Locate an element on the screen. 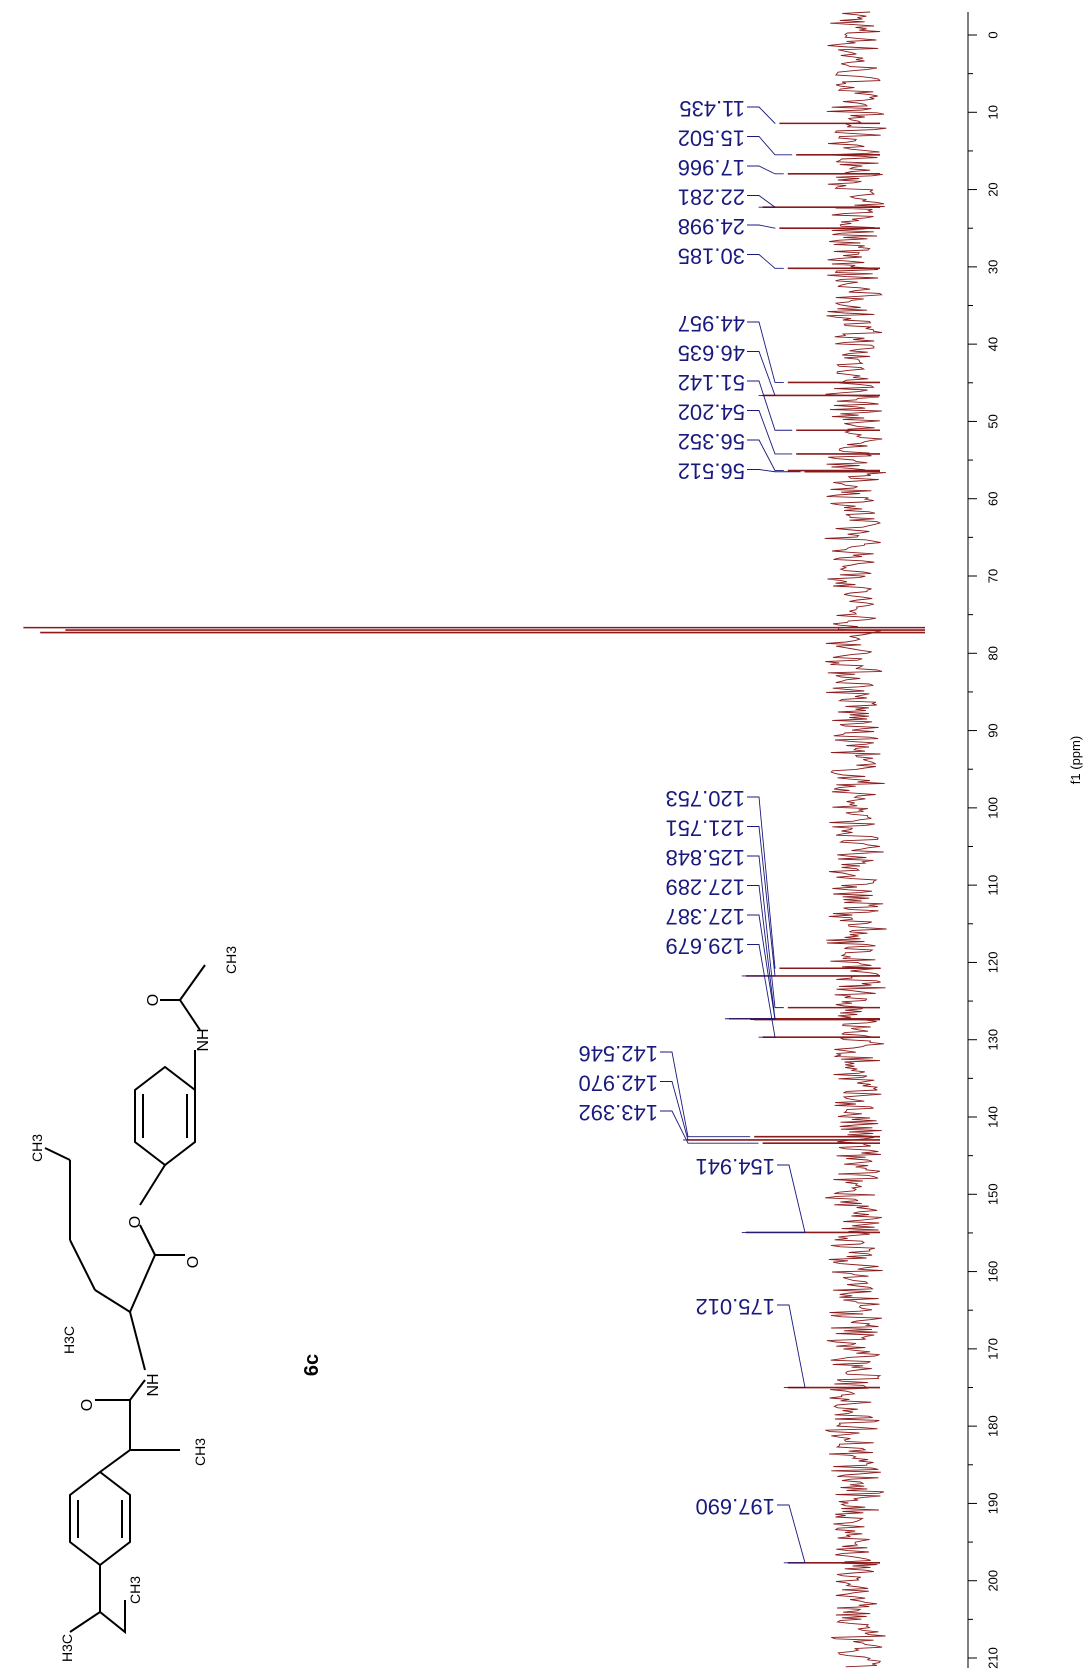  chemical-structure is located at coordinates (125, 1299).